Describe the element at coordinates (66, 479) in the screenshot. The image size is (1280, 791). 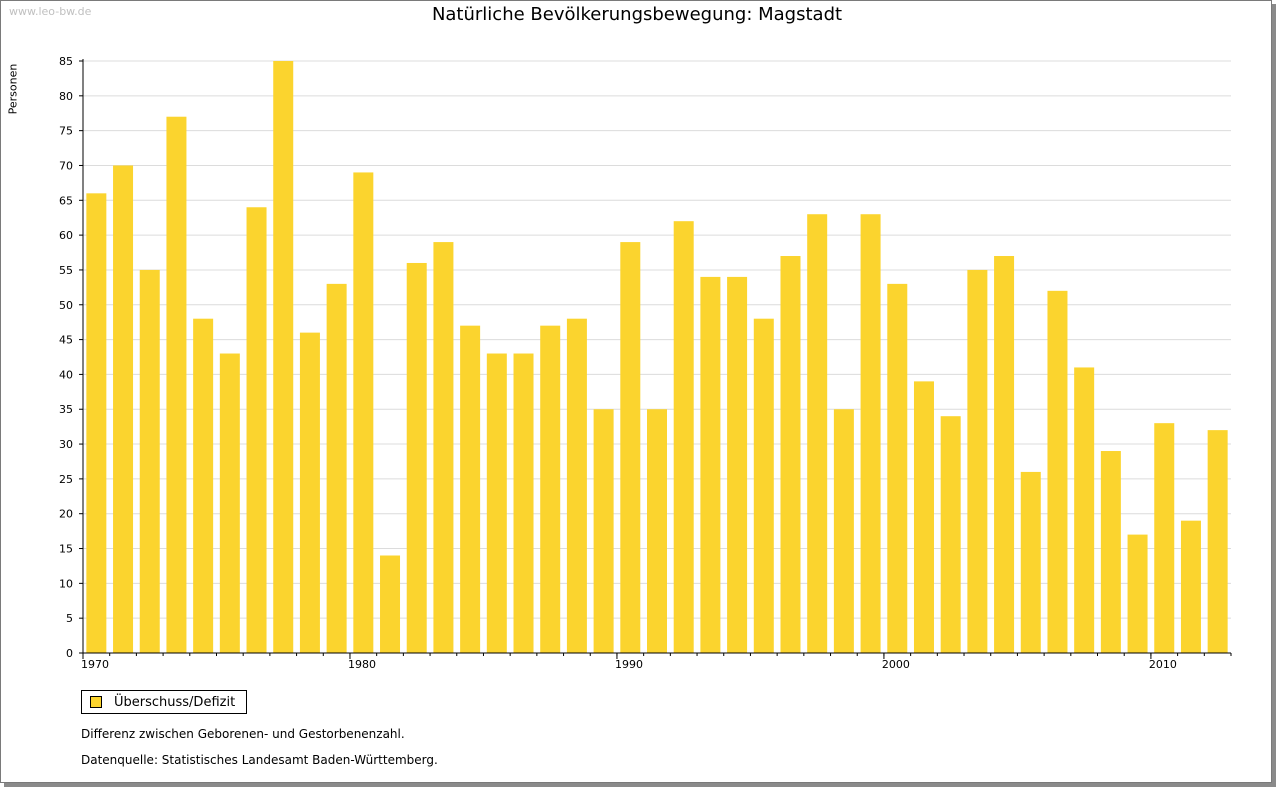
I see `y-tick-label: 25` at that location.